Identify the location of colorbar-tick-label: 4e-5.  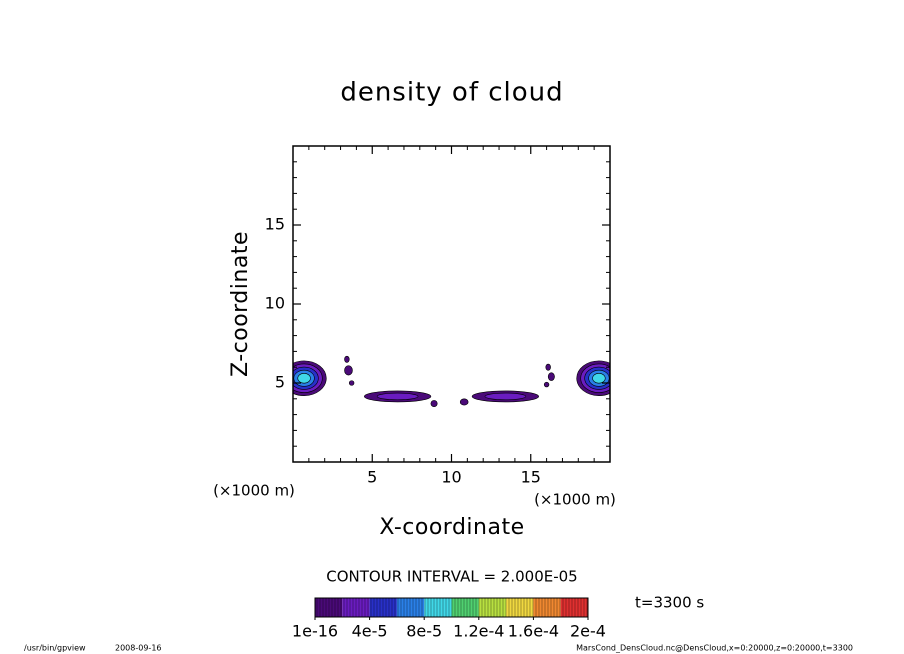
(370, 631).